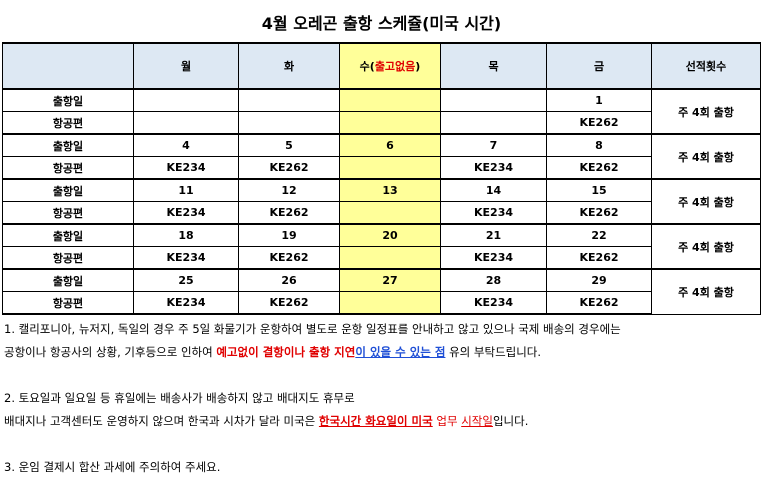 The image size is (763, 479). Describe the element at coordinates (599, 100) in the screenshot. I see `date-cell: 1` at that location.